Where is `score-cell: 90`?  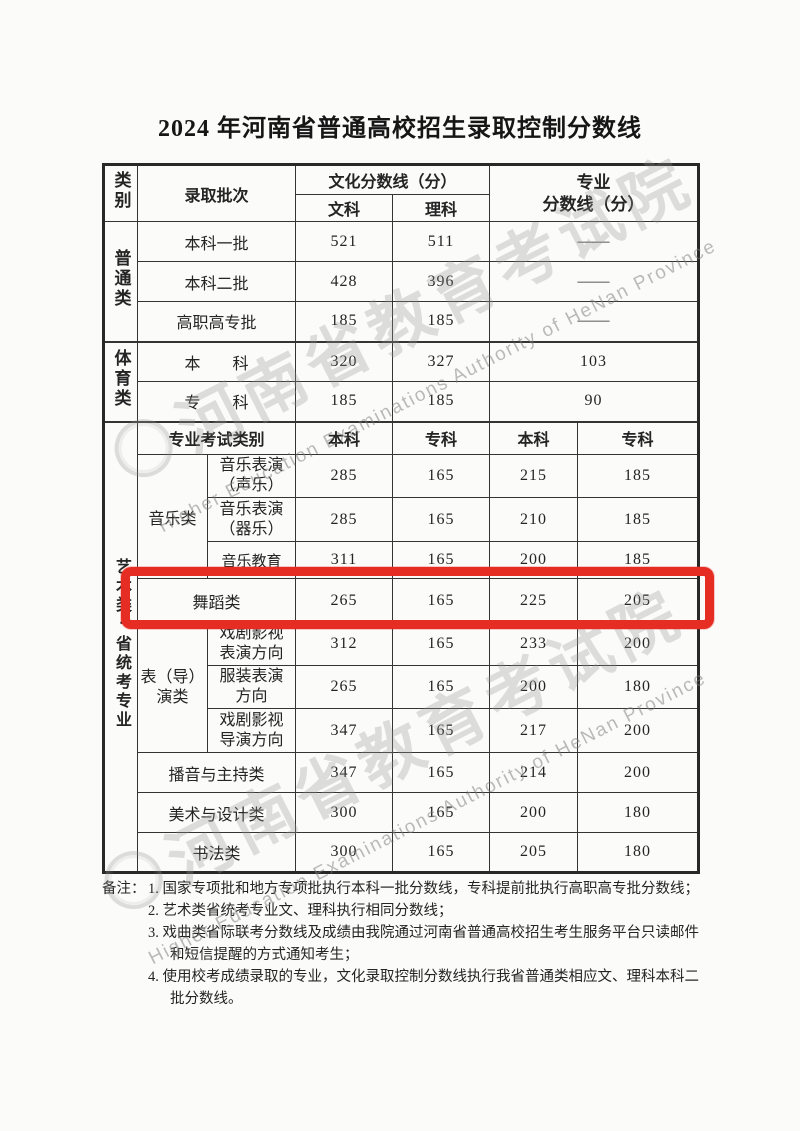
score-cell: 90 is located at coordinates (594, 401).